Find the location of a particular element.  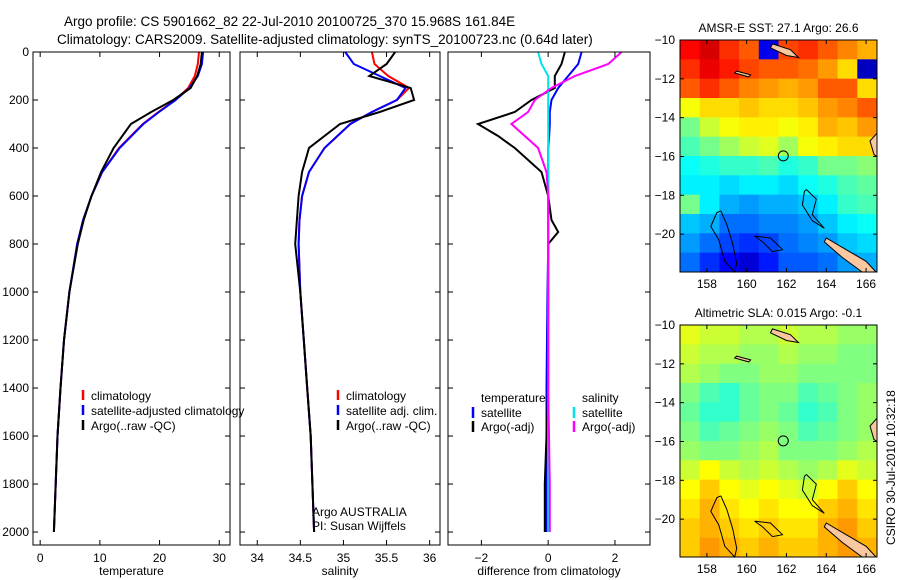

legend-label: Argo(..raw -QC) is located at coordinates (388, 426).